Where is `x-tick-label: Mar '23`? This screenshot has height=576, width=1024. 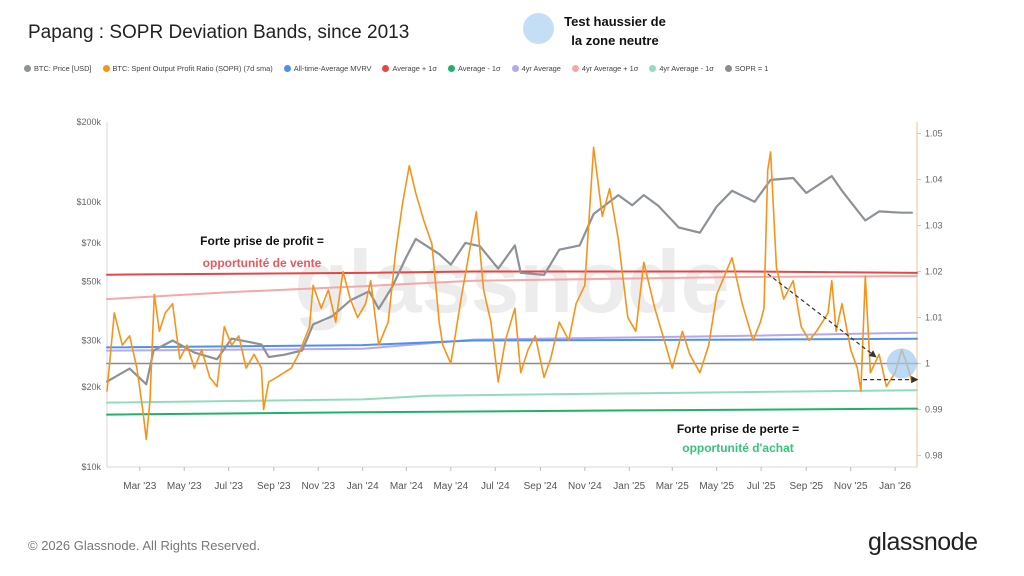 x-tick-label: Mar '23 is located at coordinates (139, 486).